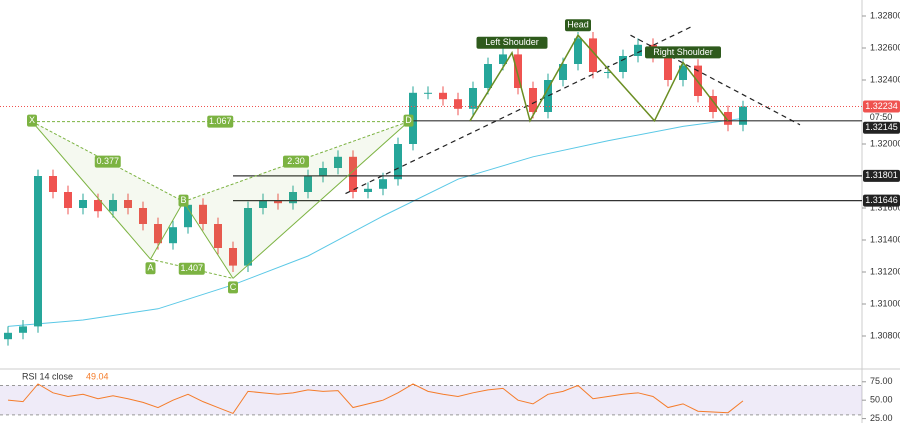  Describe the element at coordinates (885, 47) in the screenshot. I see `y-tick-label: 1.32600` at that location.